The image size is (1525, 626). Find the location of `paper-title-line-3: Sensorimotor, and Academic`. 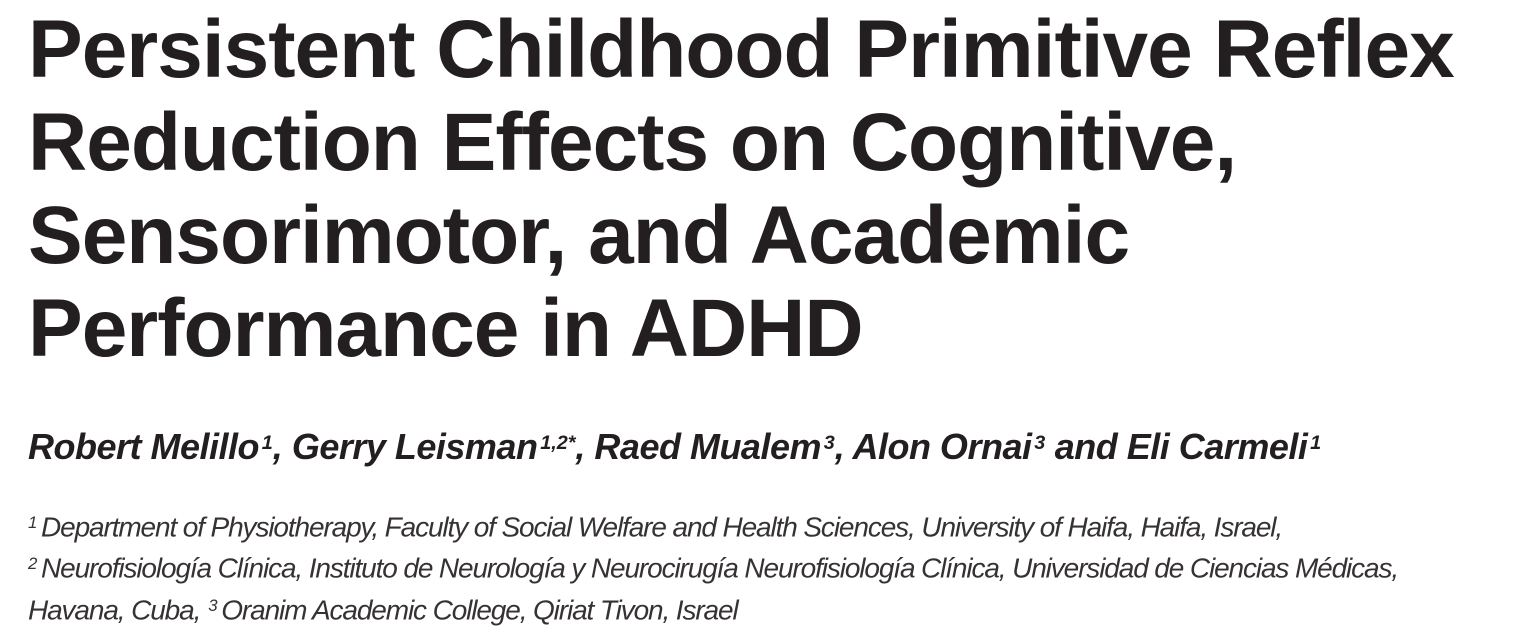

paper-title-line-3: Sensorimotor, and Academic is located at coordinates (579, 235).